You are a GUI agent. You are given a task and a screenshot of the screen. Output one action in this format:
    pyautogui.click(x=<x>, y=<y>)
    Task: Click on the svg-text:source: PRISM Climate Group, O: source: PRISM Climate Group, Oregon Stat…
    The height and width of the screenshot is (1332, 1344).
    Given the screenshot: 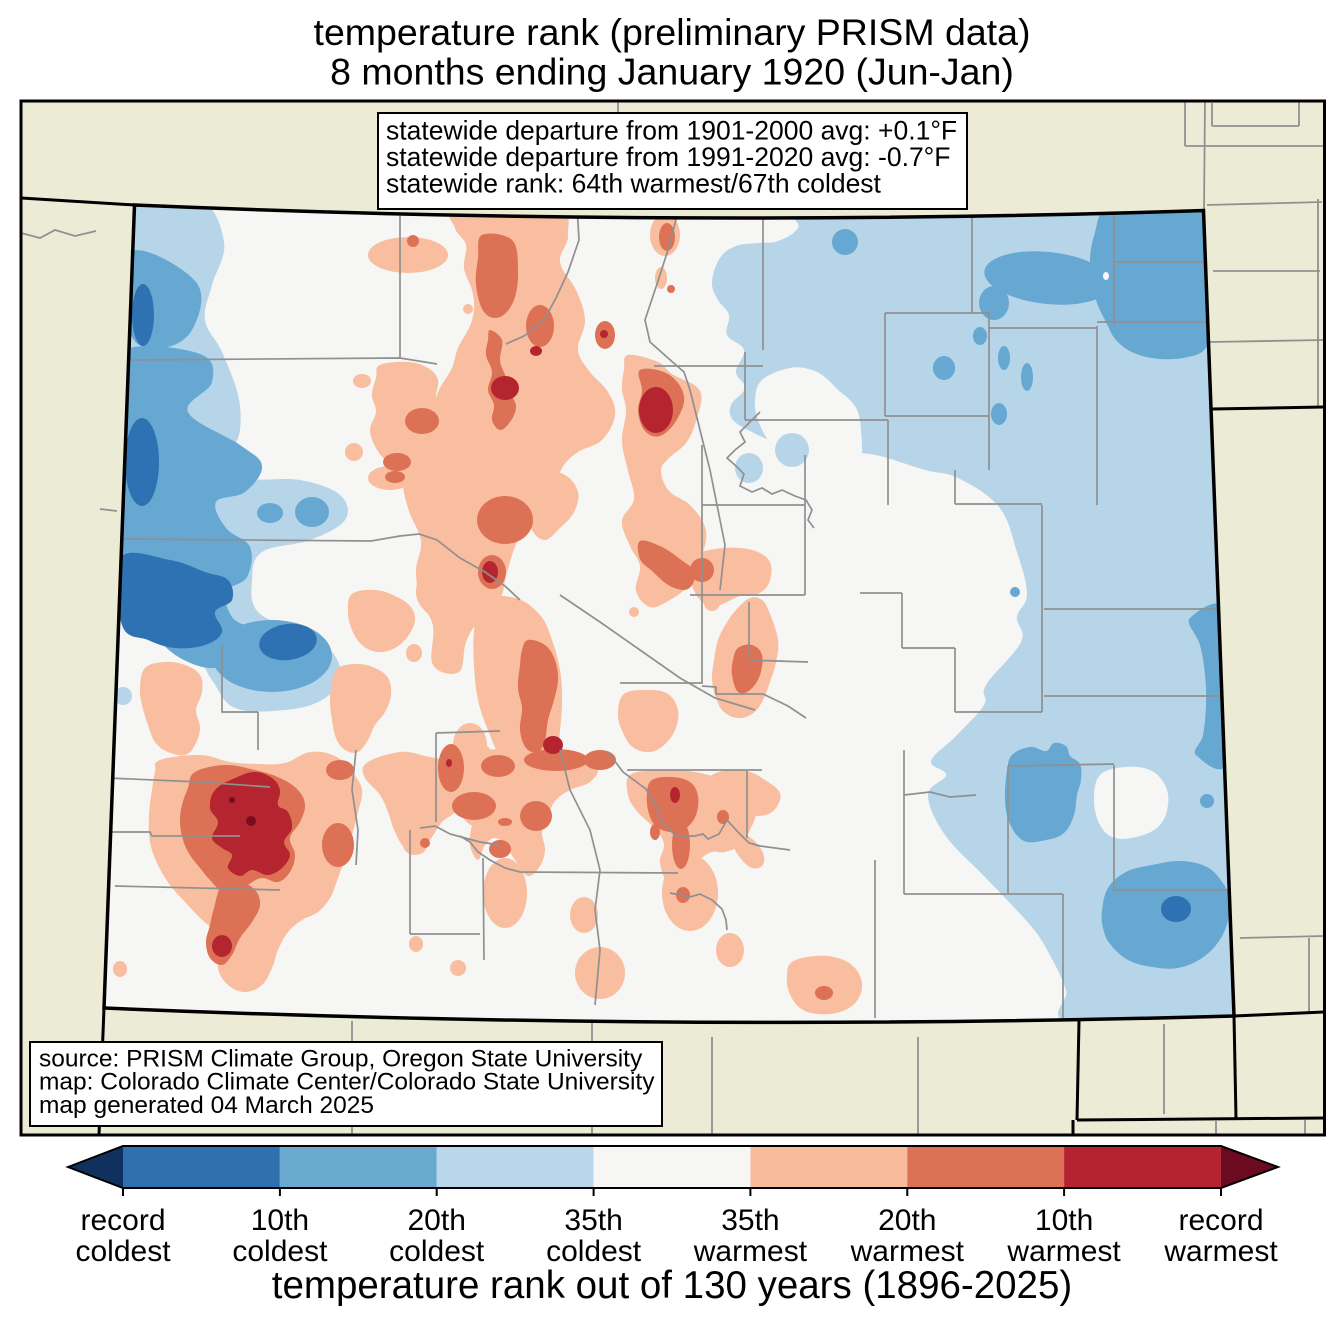 What is the action you would take?
    pyautogui.click(x=341, y=1059)
    